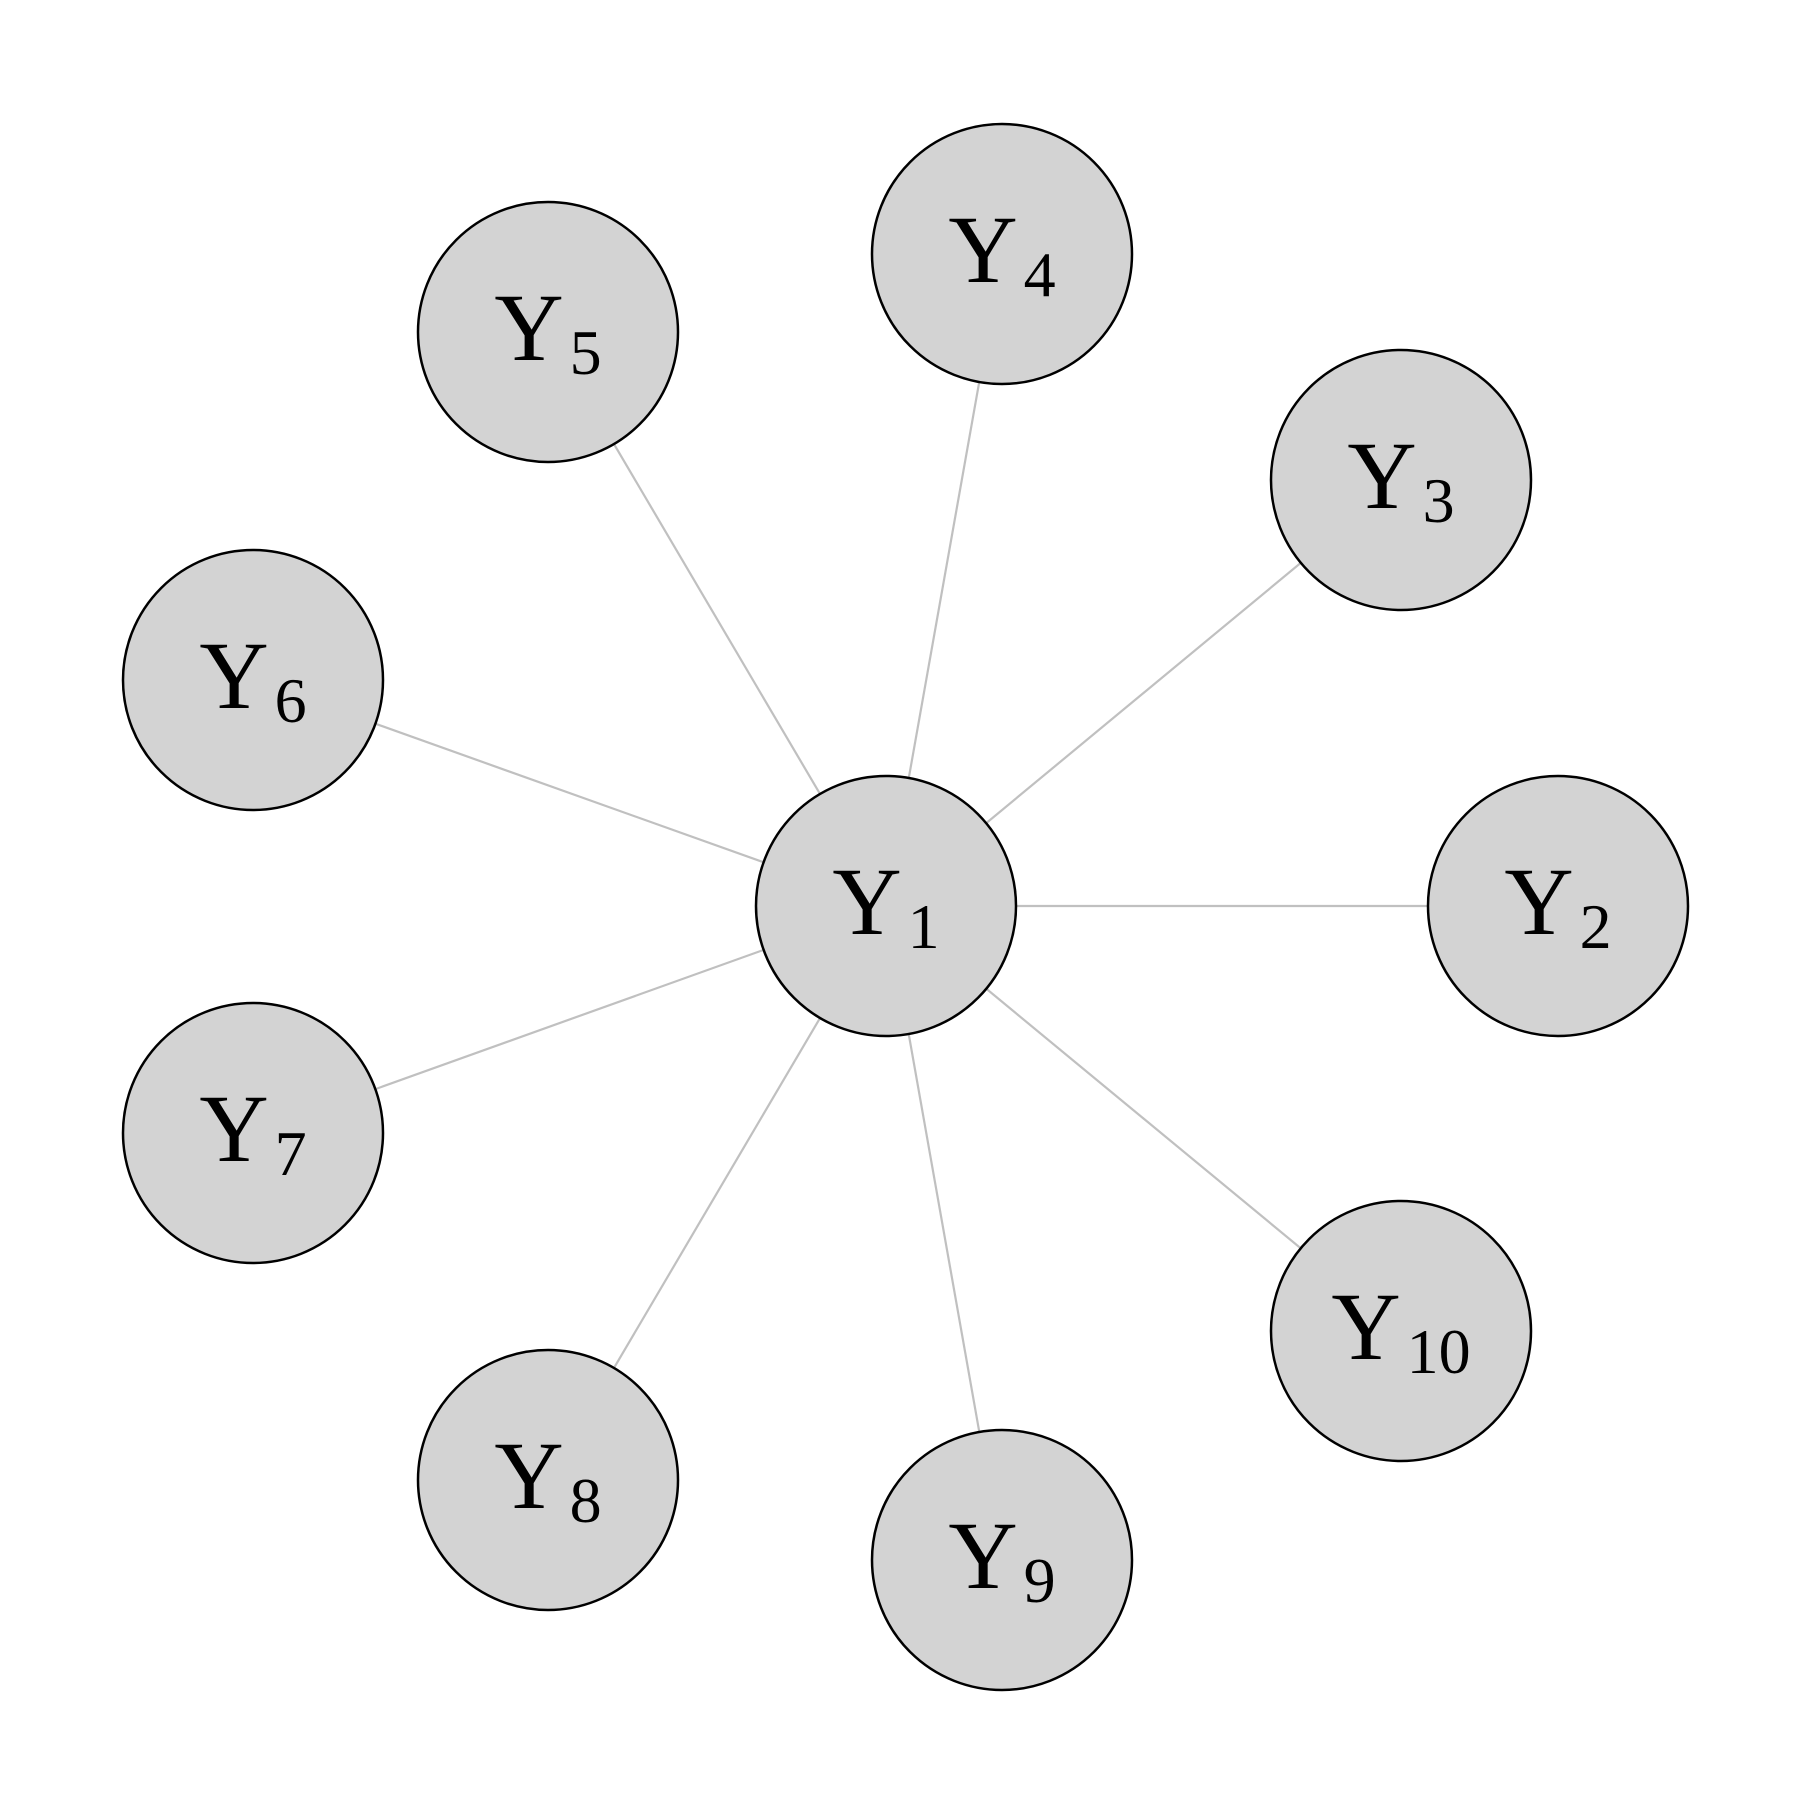  Describe the element at coordinates (291, 700) in the screenshot. I see `node-subscript: 6` at that location.